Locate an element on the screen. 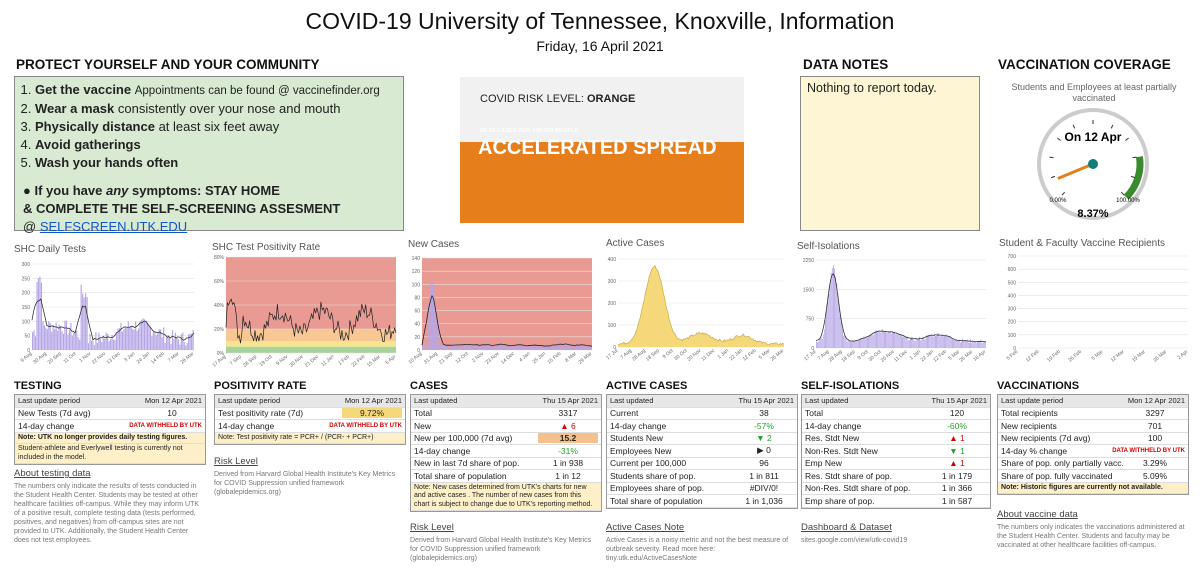  selfscreen-link: SELFSCREEN.UTK.EDU is located at coordinates (113, 226).